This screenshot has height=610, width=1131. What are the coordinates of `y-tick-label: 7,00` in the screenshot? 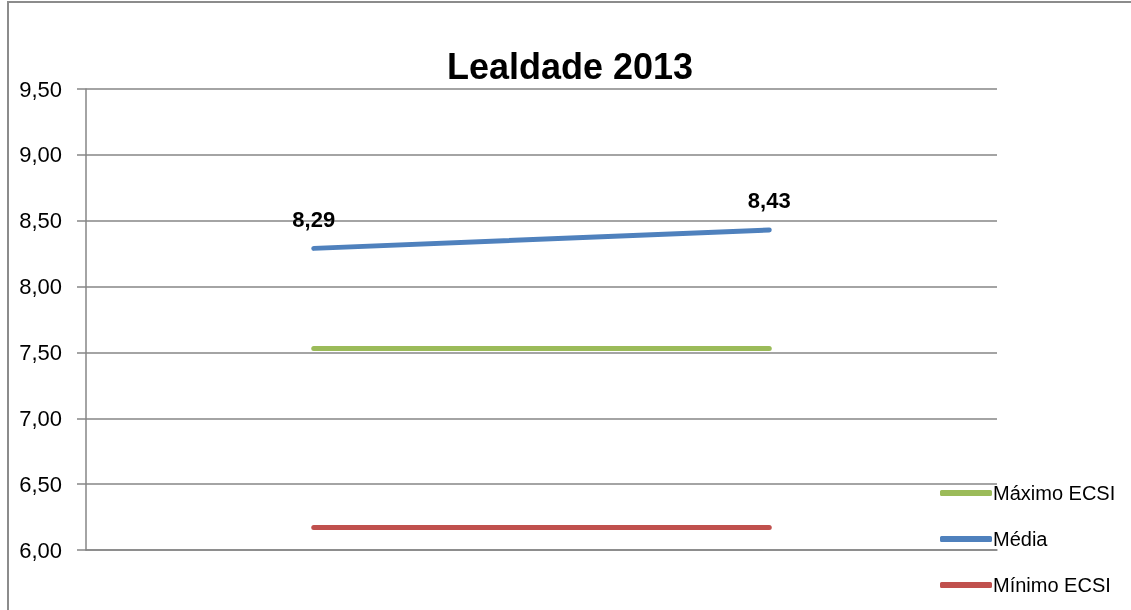 It's located at (40, 418).